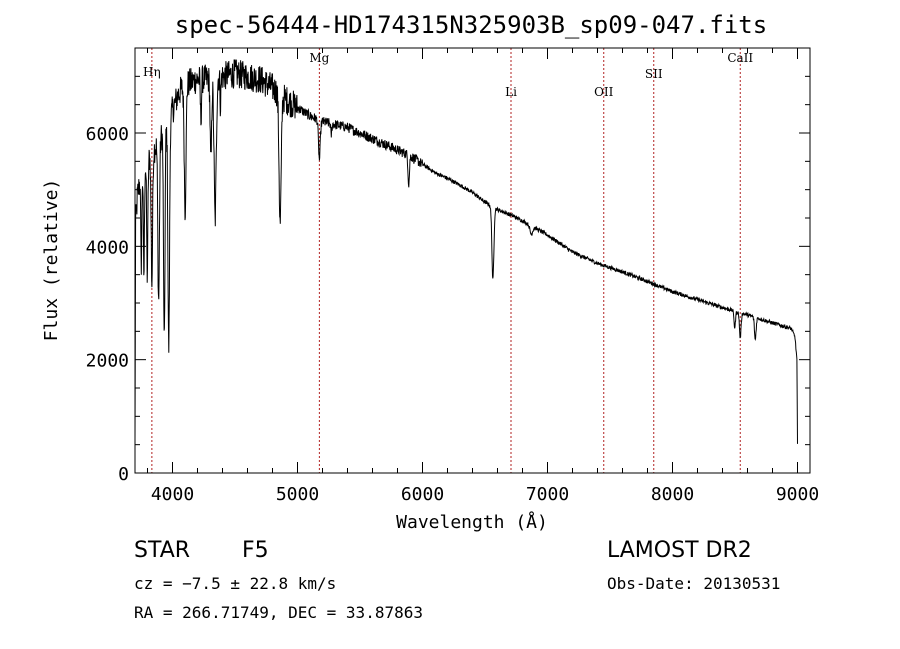  Describe the element at coordinates (297, 494) in the screenshot. I see `x-tick-label: 5000` at that location.